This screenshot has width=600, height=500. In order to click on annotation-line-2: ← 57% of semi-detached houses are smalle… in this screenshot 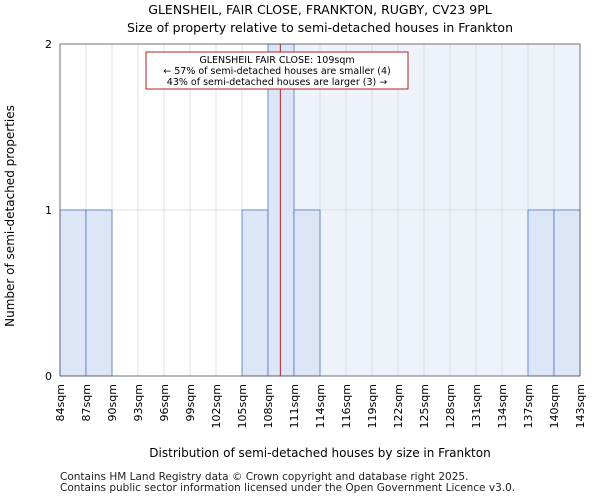, I will do `click(277, 71)`.